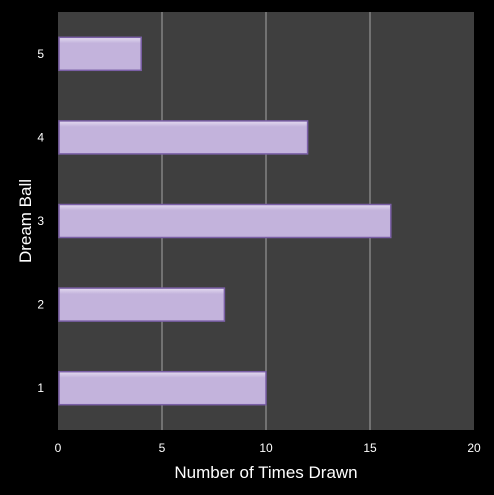 The height and width of the screenshot is (495, 494). Describe the element at coordinates (370, 448) in the screenshot. I see `x-tick-label: 15` at that location.